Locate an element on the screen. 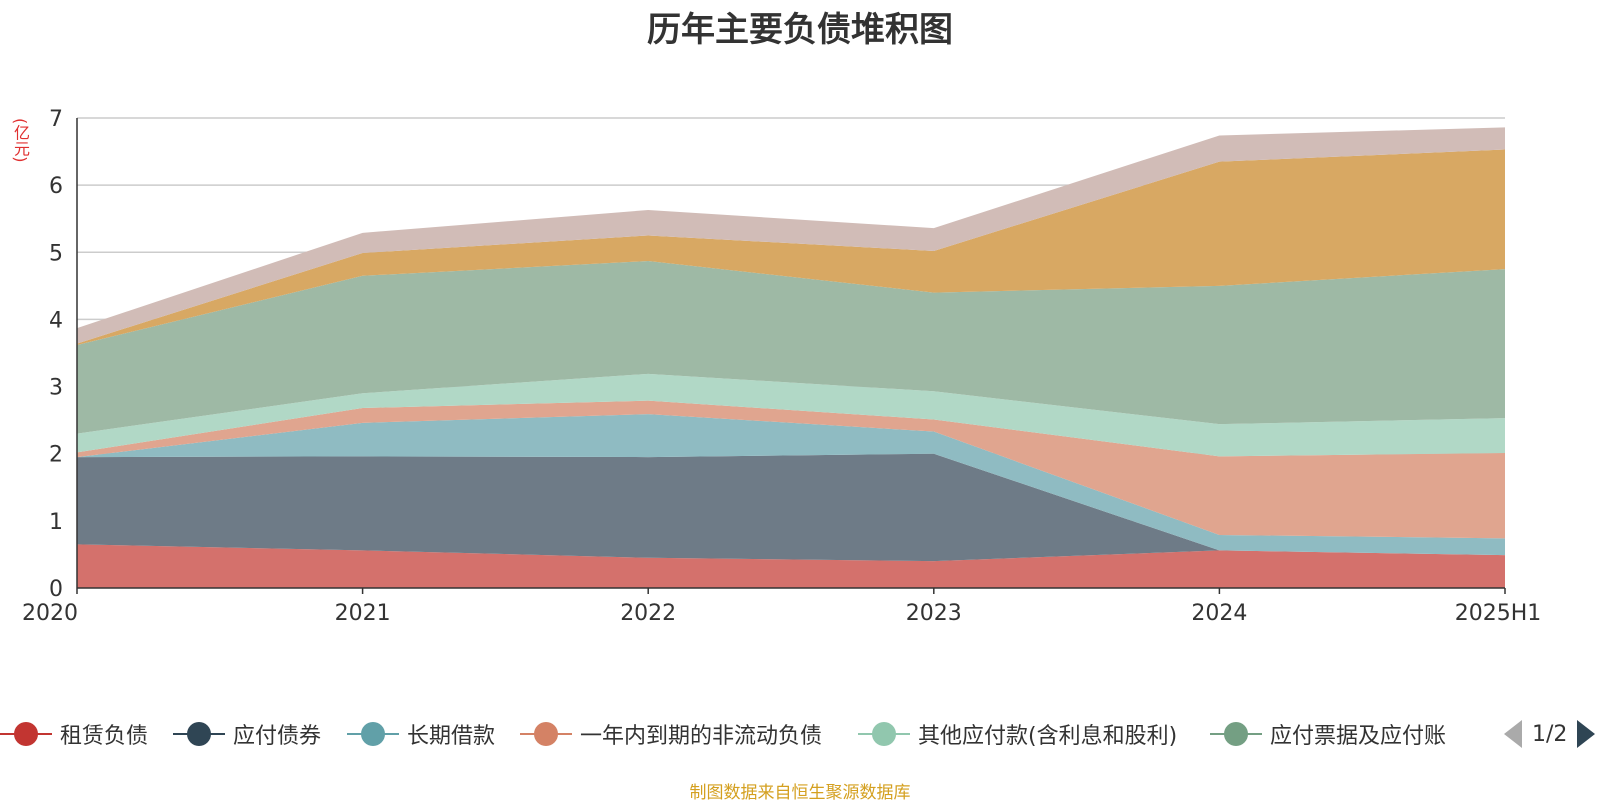 The width and height of the screenshot is (1600, 803). legend-item: 其他应付款(含利息和股利) is located at coordinates (1017, 734).